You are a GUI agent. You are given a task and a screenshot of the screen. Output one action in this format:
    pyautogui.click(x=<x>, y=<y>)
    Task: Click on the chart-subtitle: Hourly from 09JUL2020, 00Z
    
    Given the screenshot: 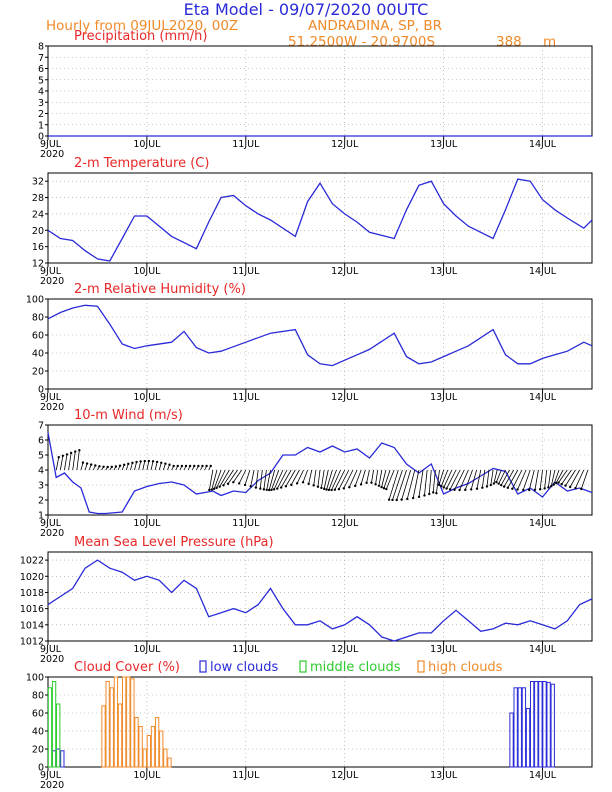 What is the action you would take?
    pyautogui.click(x=142, y=26)
    